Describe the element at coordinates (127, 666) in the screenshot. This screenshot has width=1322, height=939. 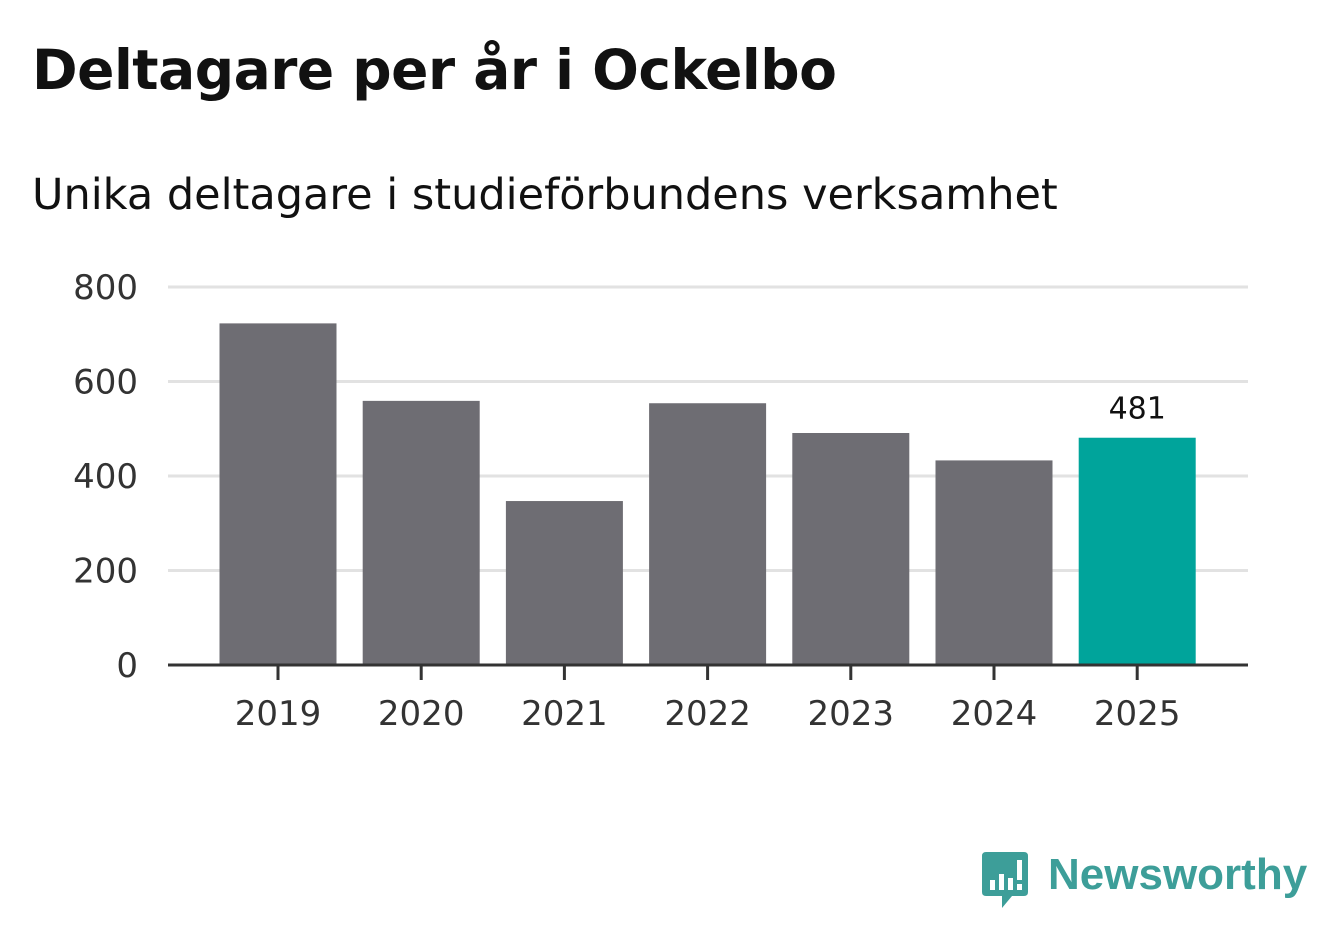
I see `y-tick-label-0: 0` at that location.